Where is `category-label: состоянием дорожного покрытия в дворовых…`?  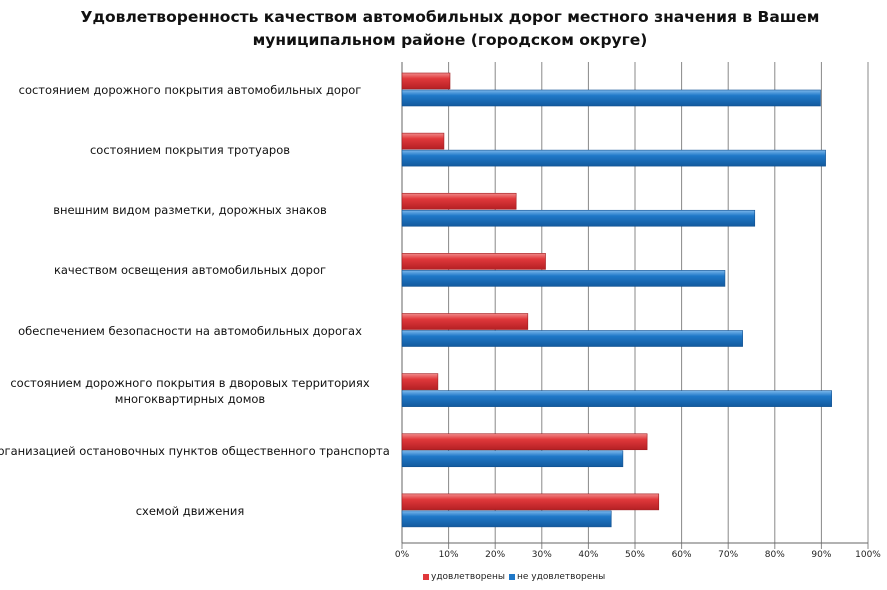 category-label: состоянием дорожного покрытия в дворовых… is located at coordinates (195, 391).